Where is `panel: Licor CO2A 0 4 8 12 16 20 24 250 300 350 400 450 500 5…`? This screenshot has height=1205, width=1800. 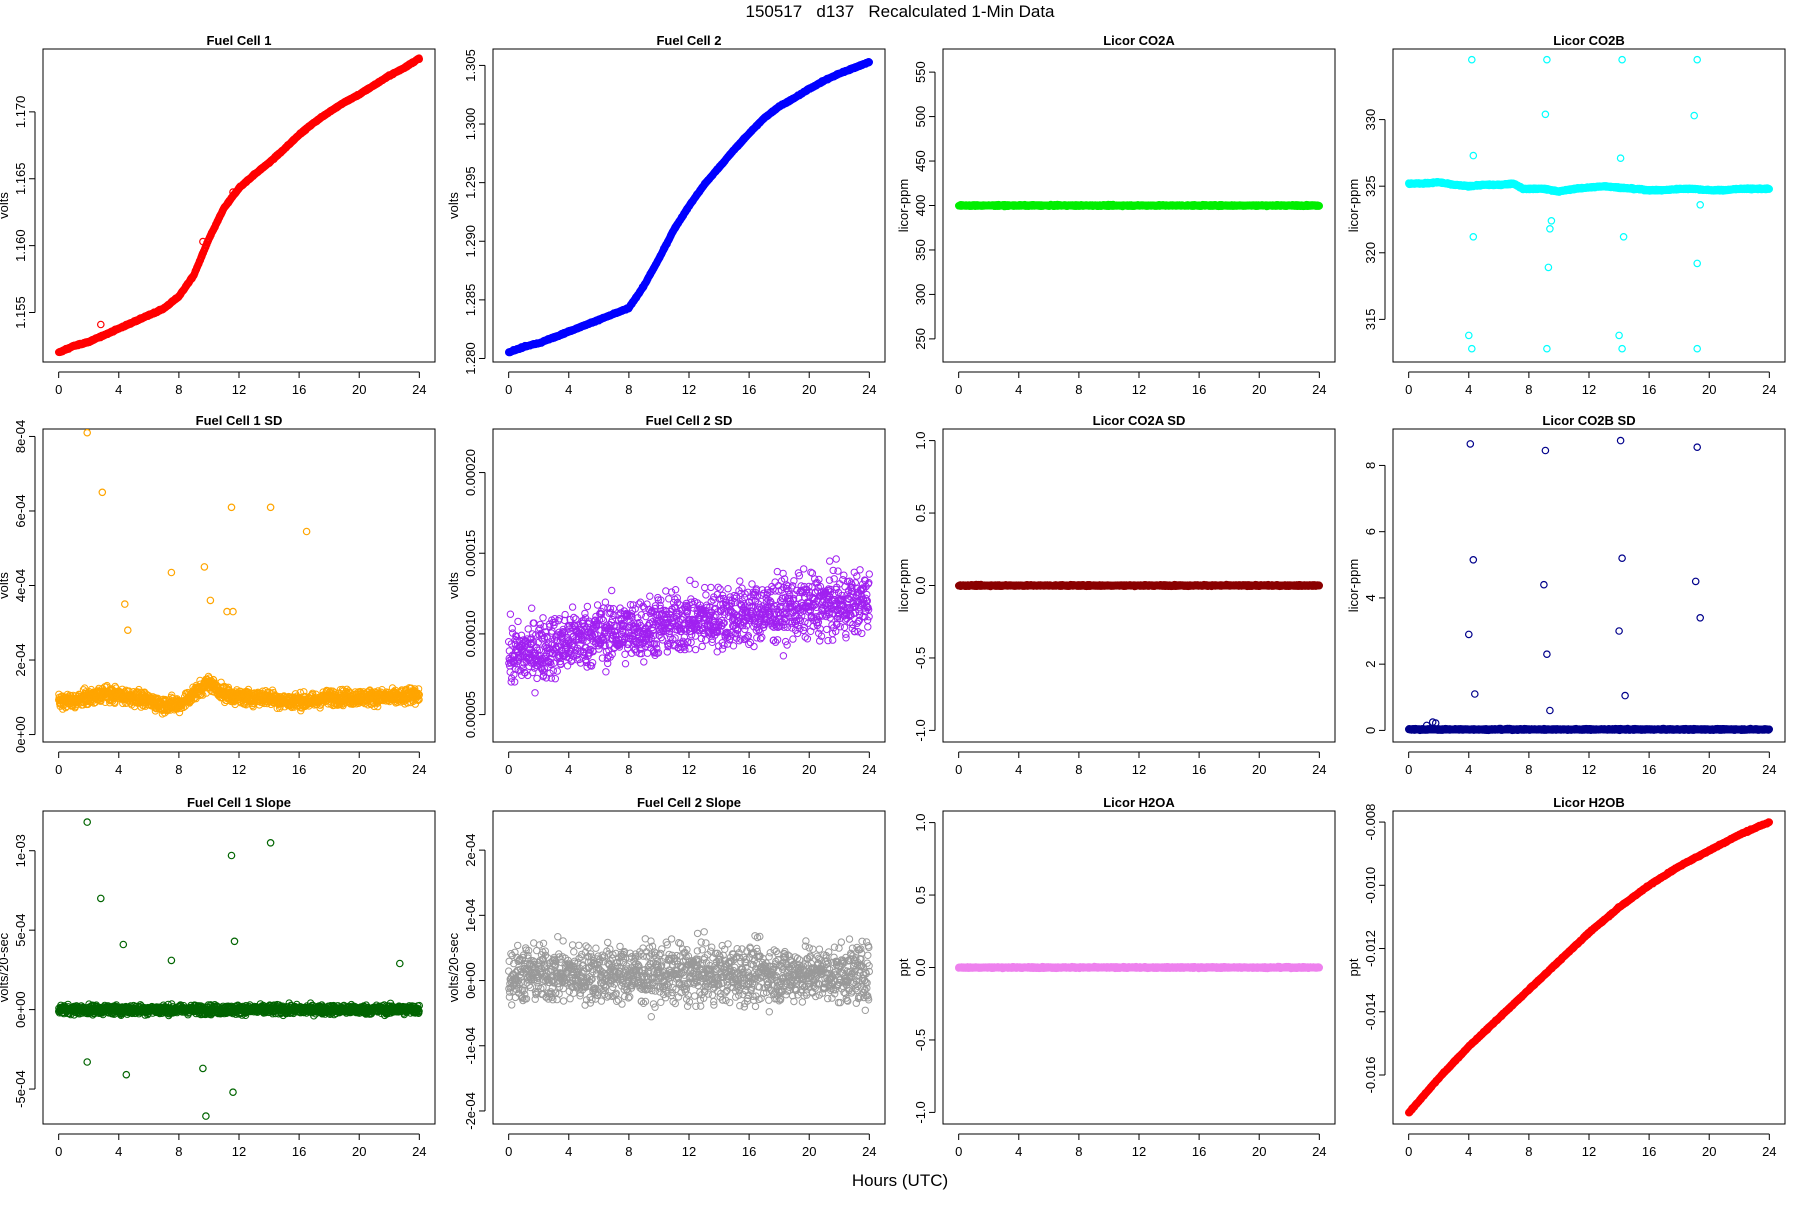
panel: Licor CO2A 0 4 8 12 16 20 24 250 300 350 400 450 500 5… is located at coordinates (1115, 215).